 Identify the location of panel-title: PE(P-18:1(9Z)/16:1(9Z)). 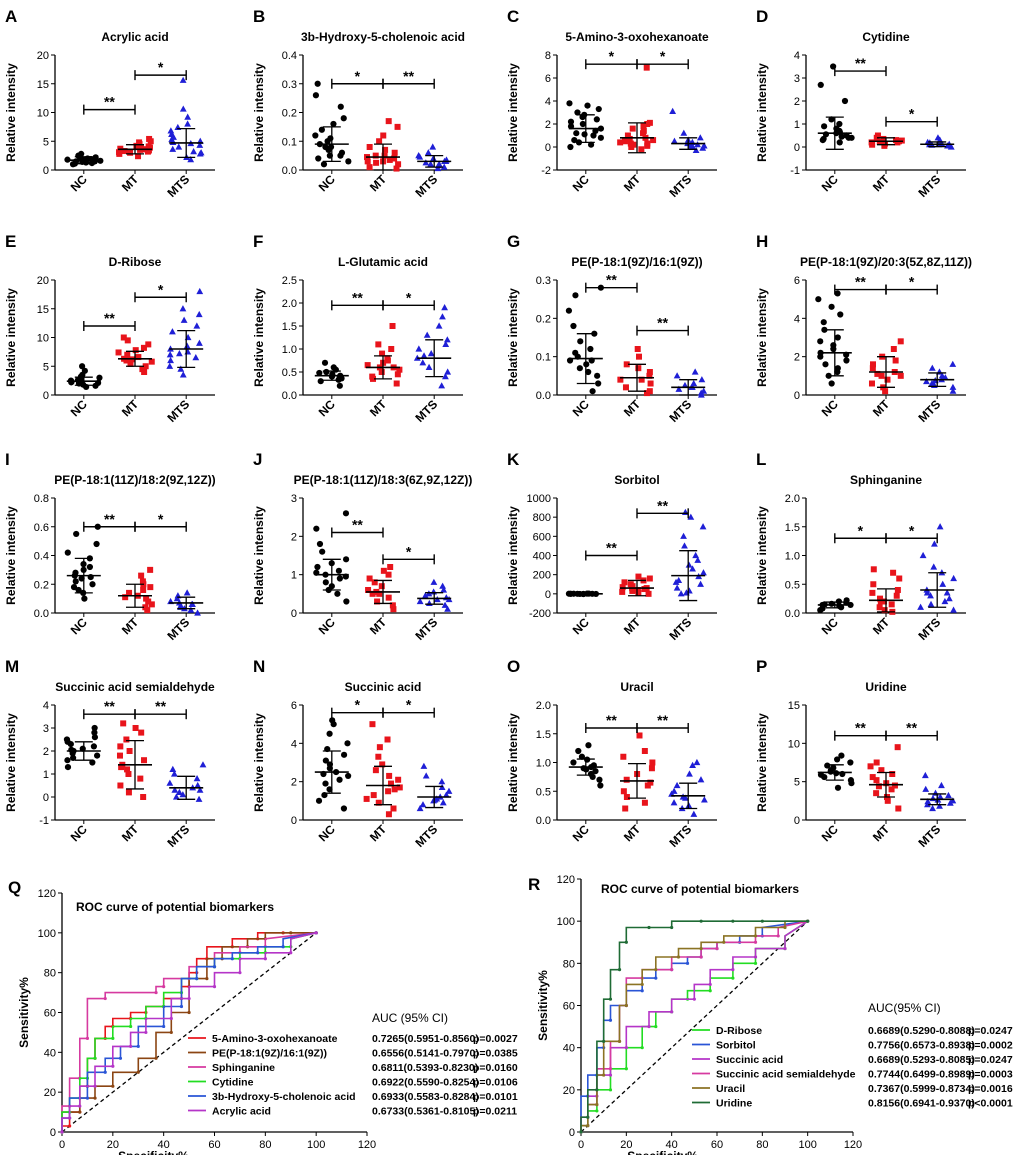
(636, 262).